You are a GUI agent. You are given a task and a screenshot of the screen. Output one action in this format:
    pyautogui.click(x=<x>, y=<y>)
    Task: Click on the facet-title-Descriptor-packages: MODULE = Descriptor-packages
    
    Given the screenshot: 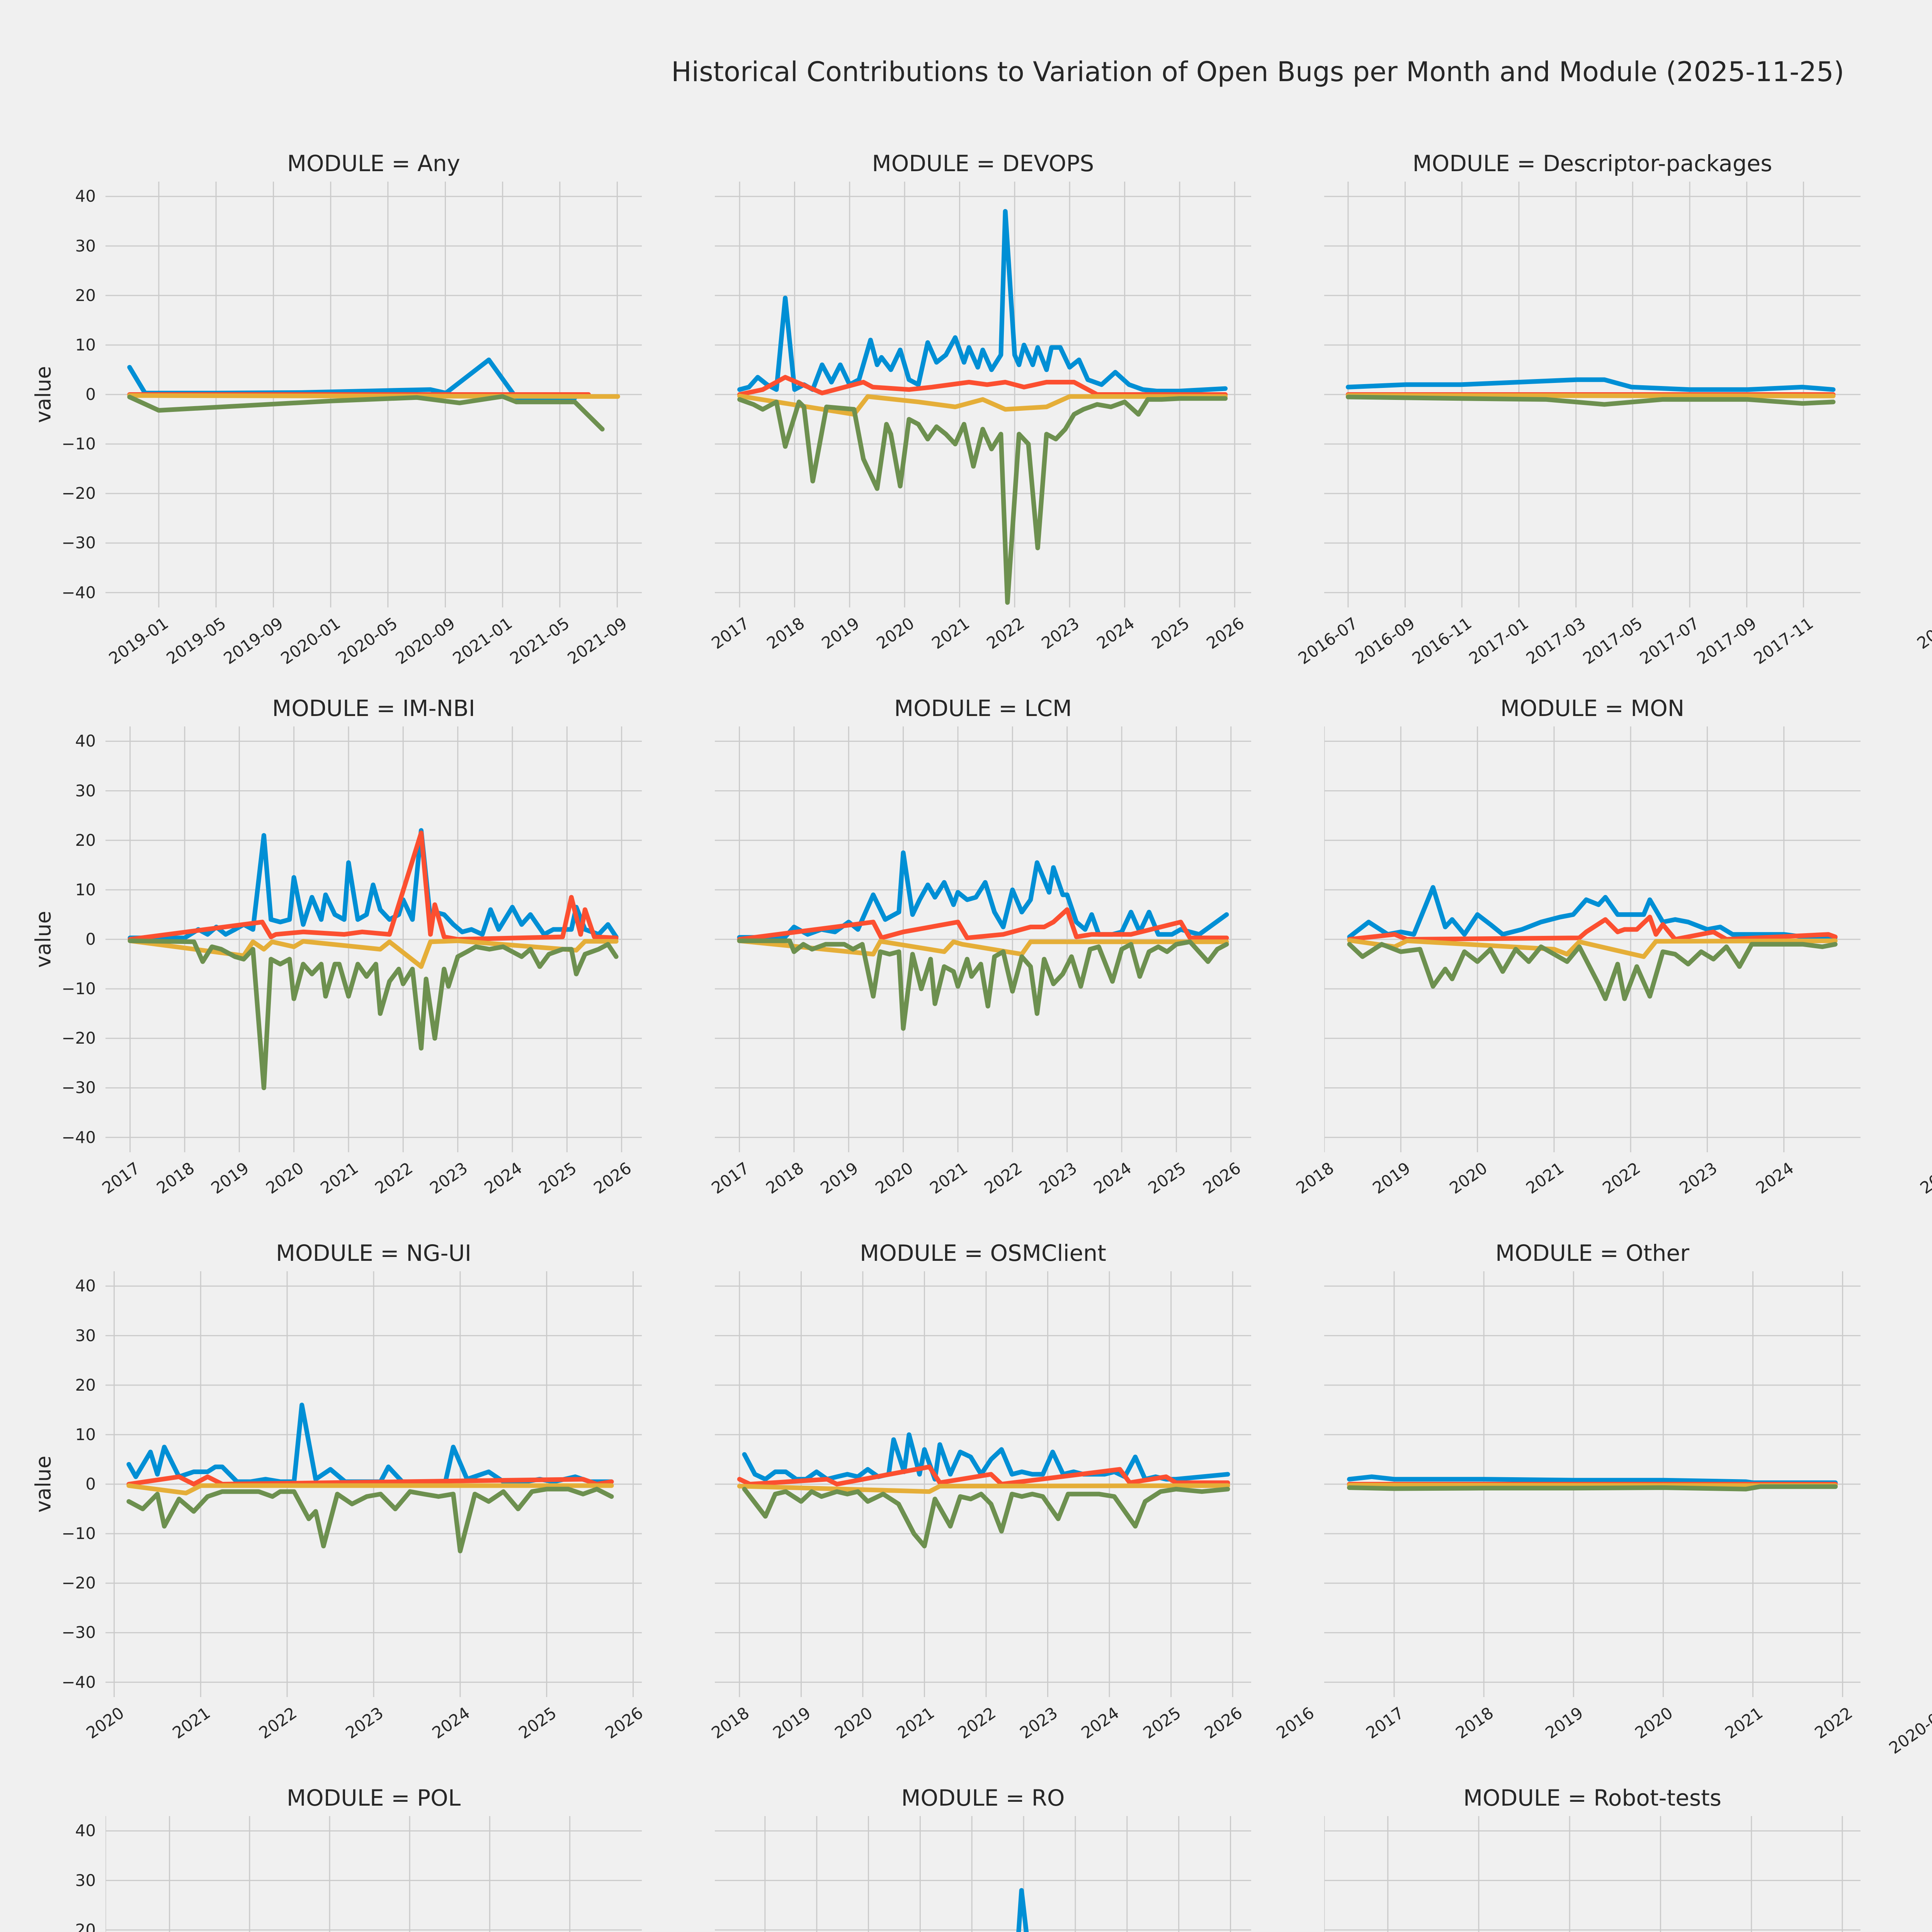 What is the action you would take?
    pyautogui.click(x=1592, y=163)
    